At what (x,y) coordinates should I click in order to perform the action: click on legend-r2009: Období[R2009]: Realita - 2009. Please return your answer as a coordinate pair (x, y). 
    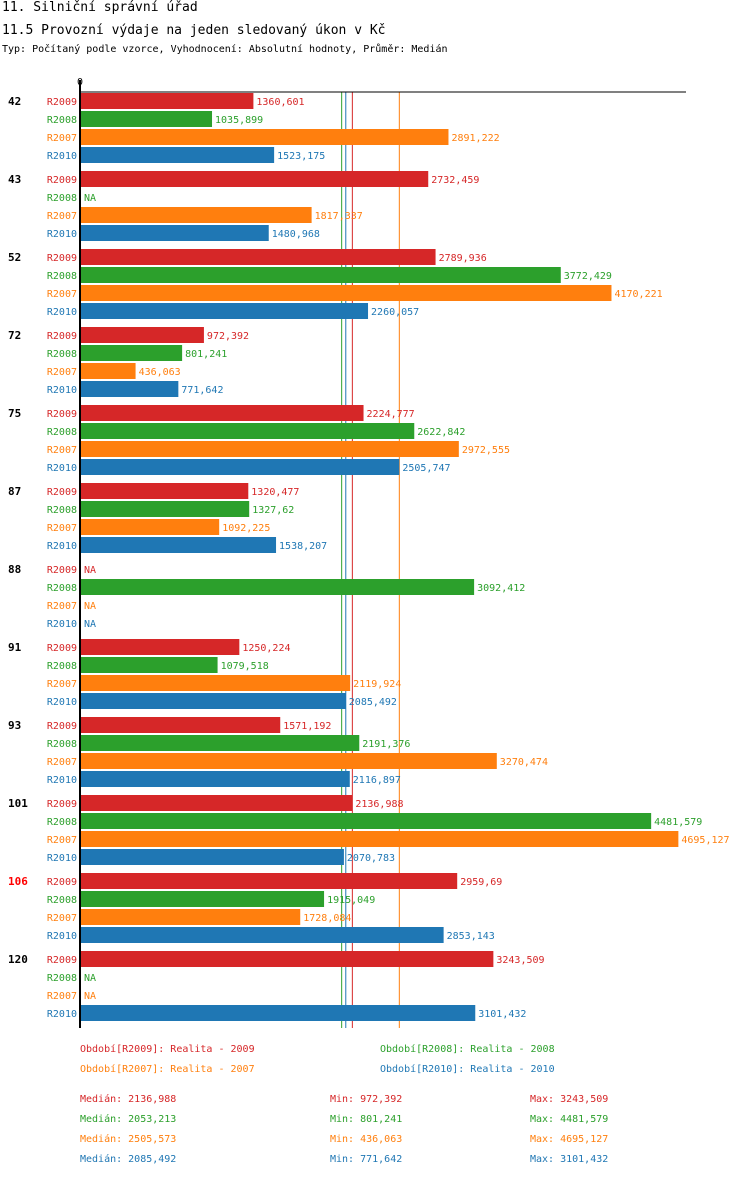
    Looking at the image, I should click on (167, 1049).